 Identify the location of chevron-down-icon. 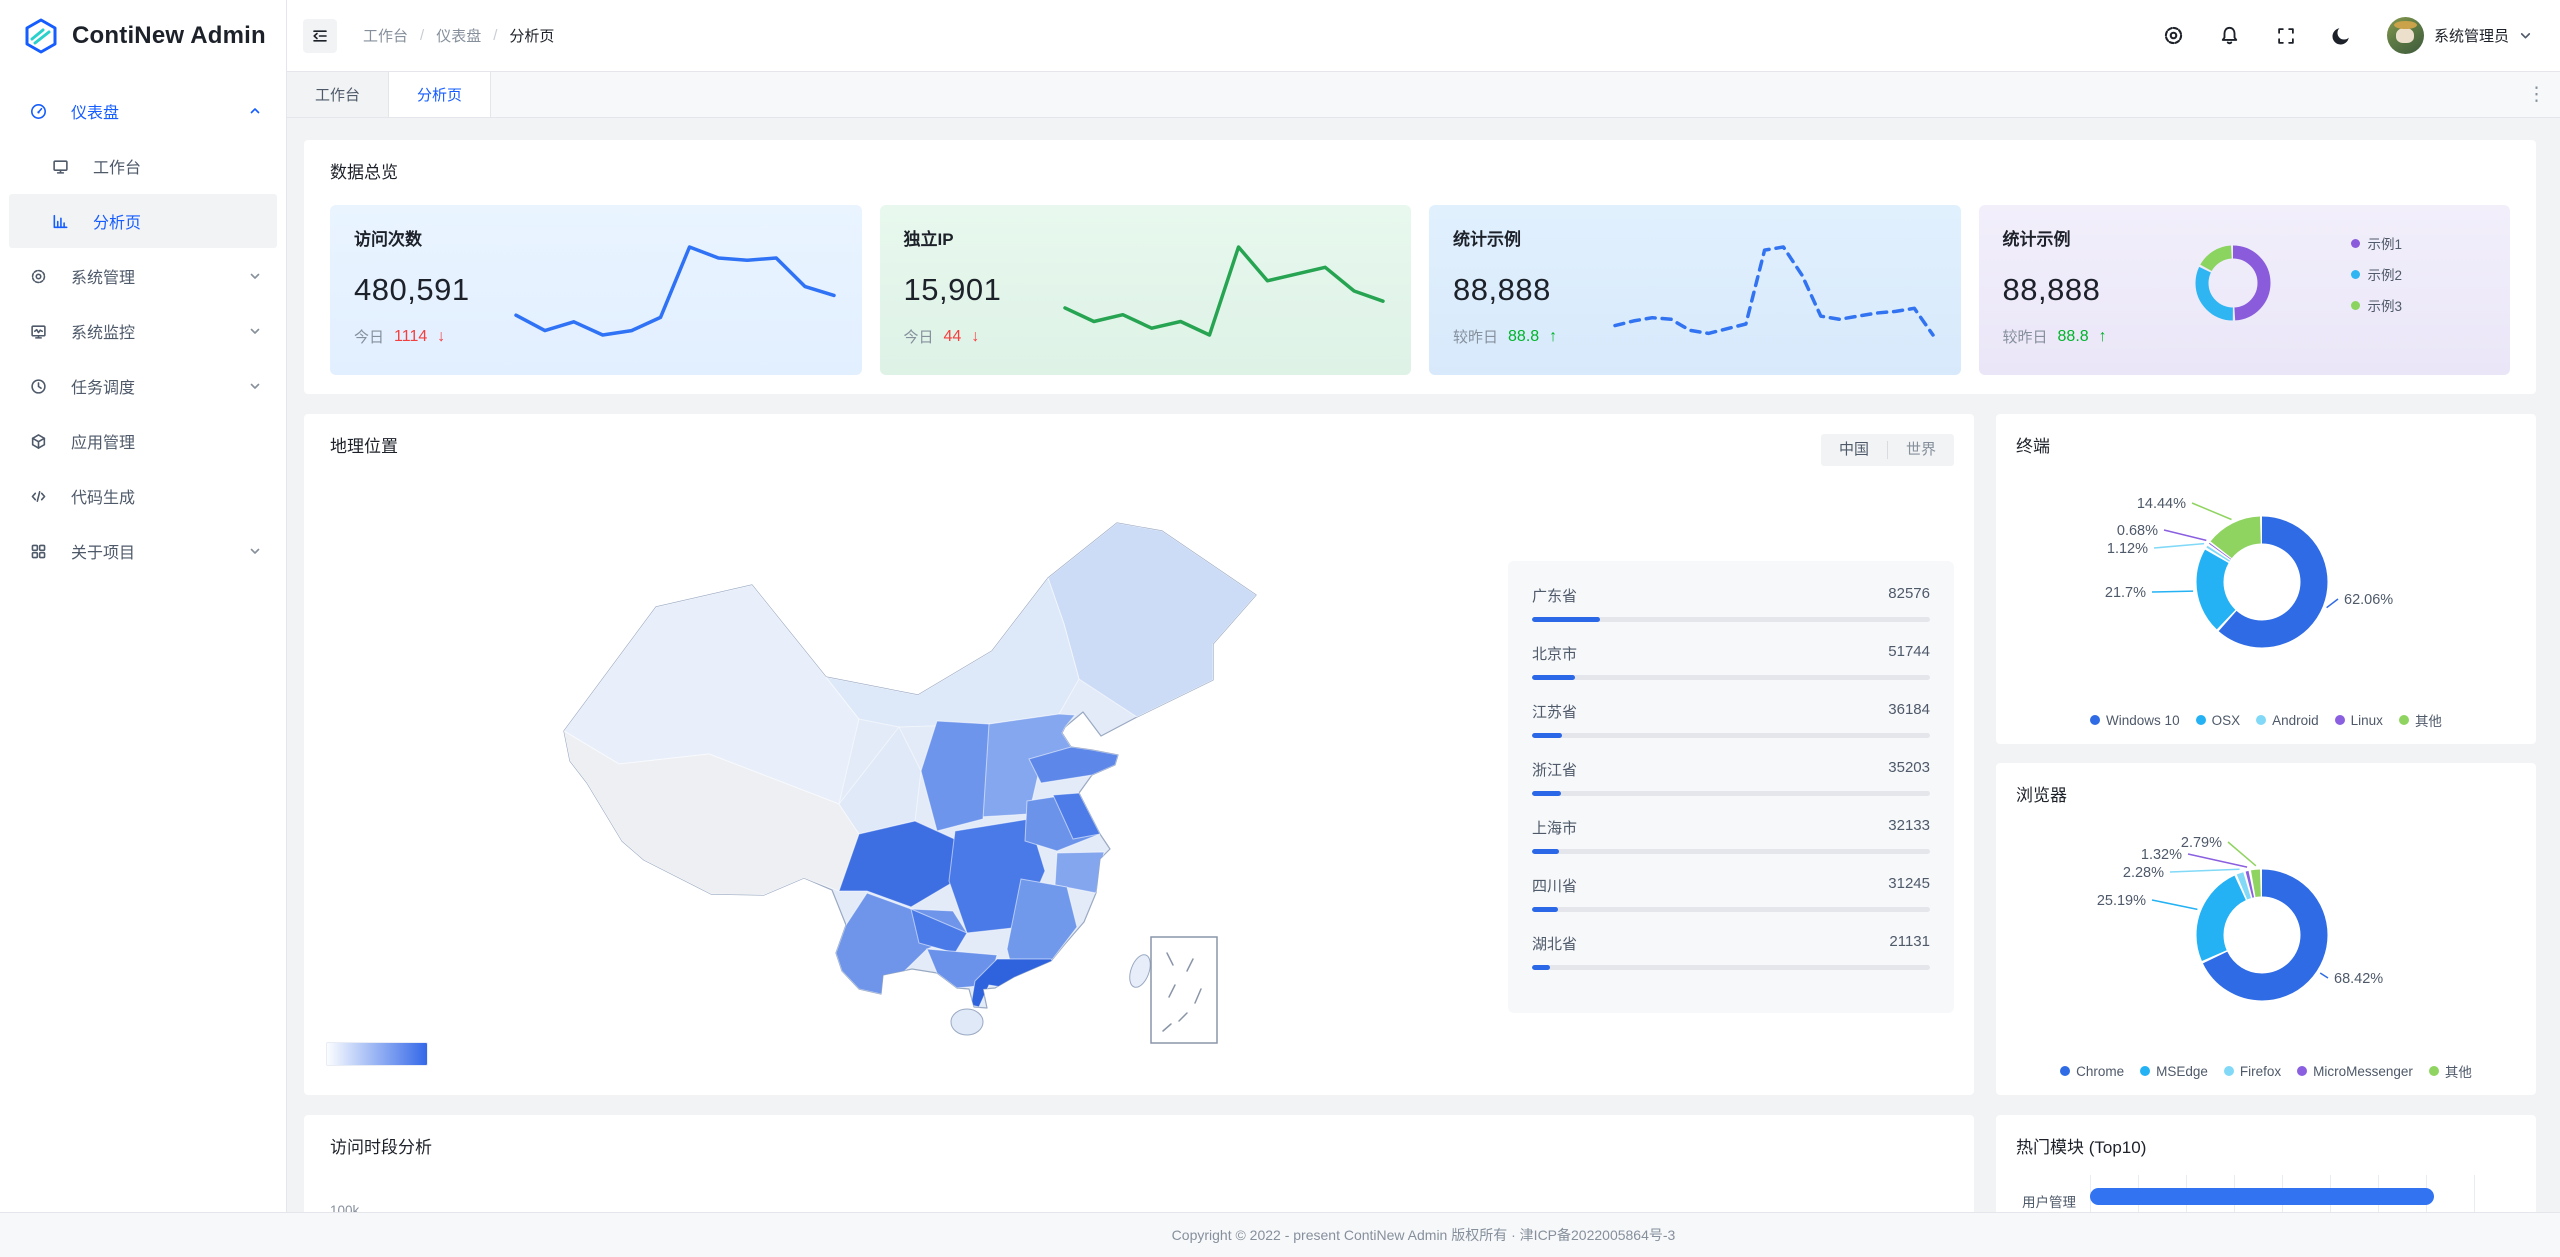
(2525, 36).